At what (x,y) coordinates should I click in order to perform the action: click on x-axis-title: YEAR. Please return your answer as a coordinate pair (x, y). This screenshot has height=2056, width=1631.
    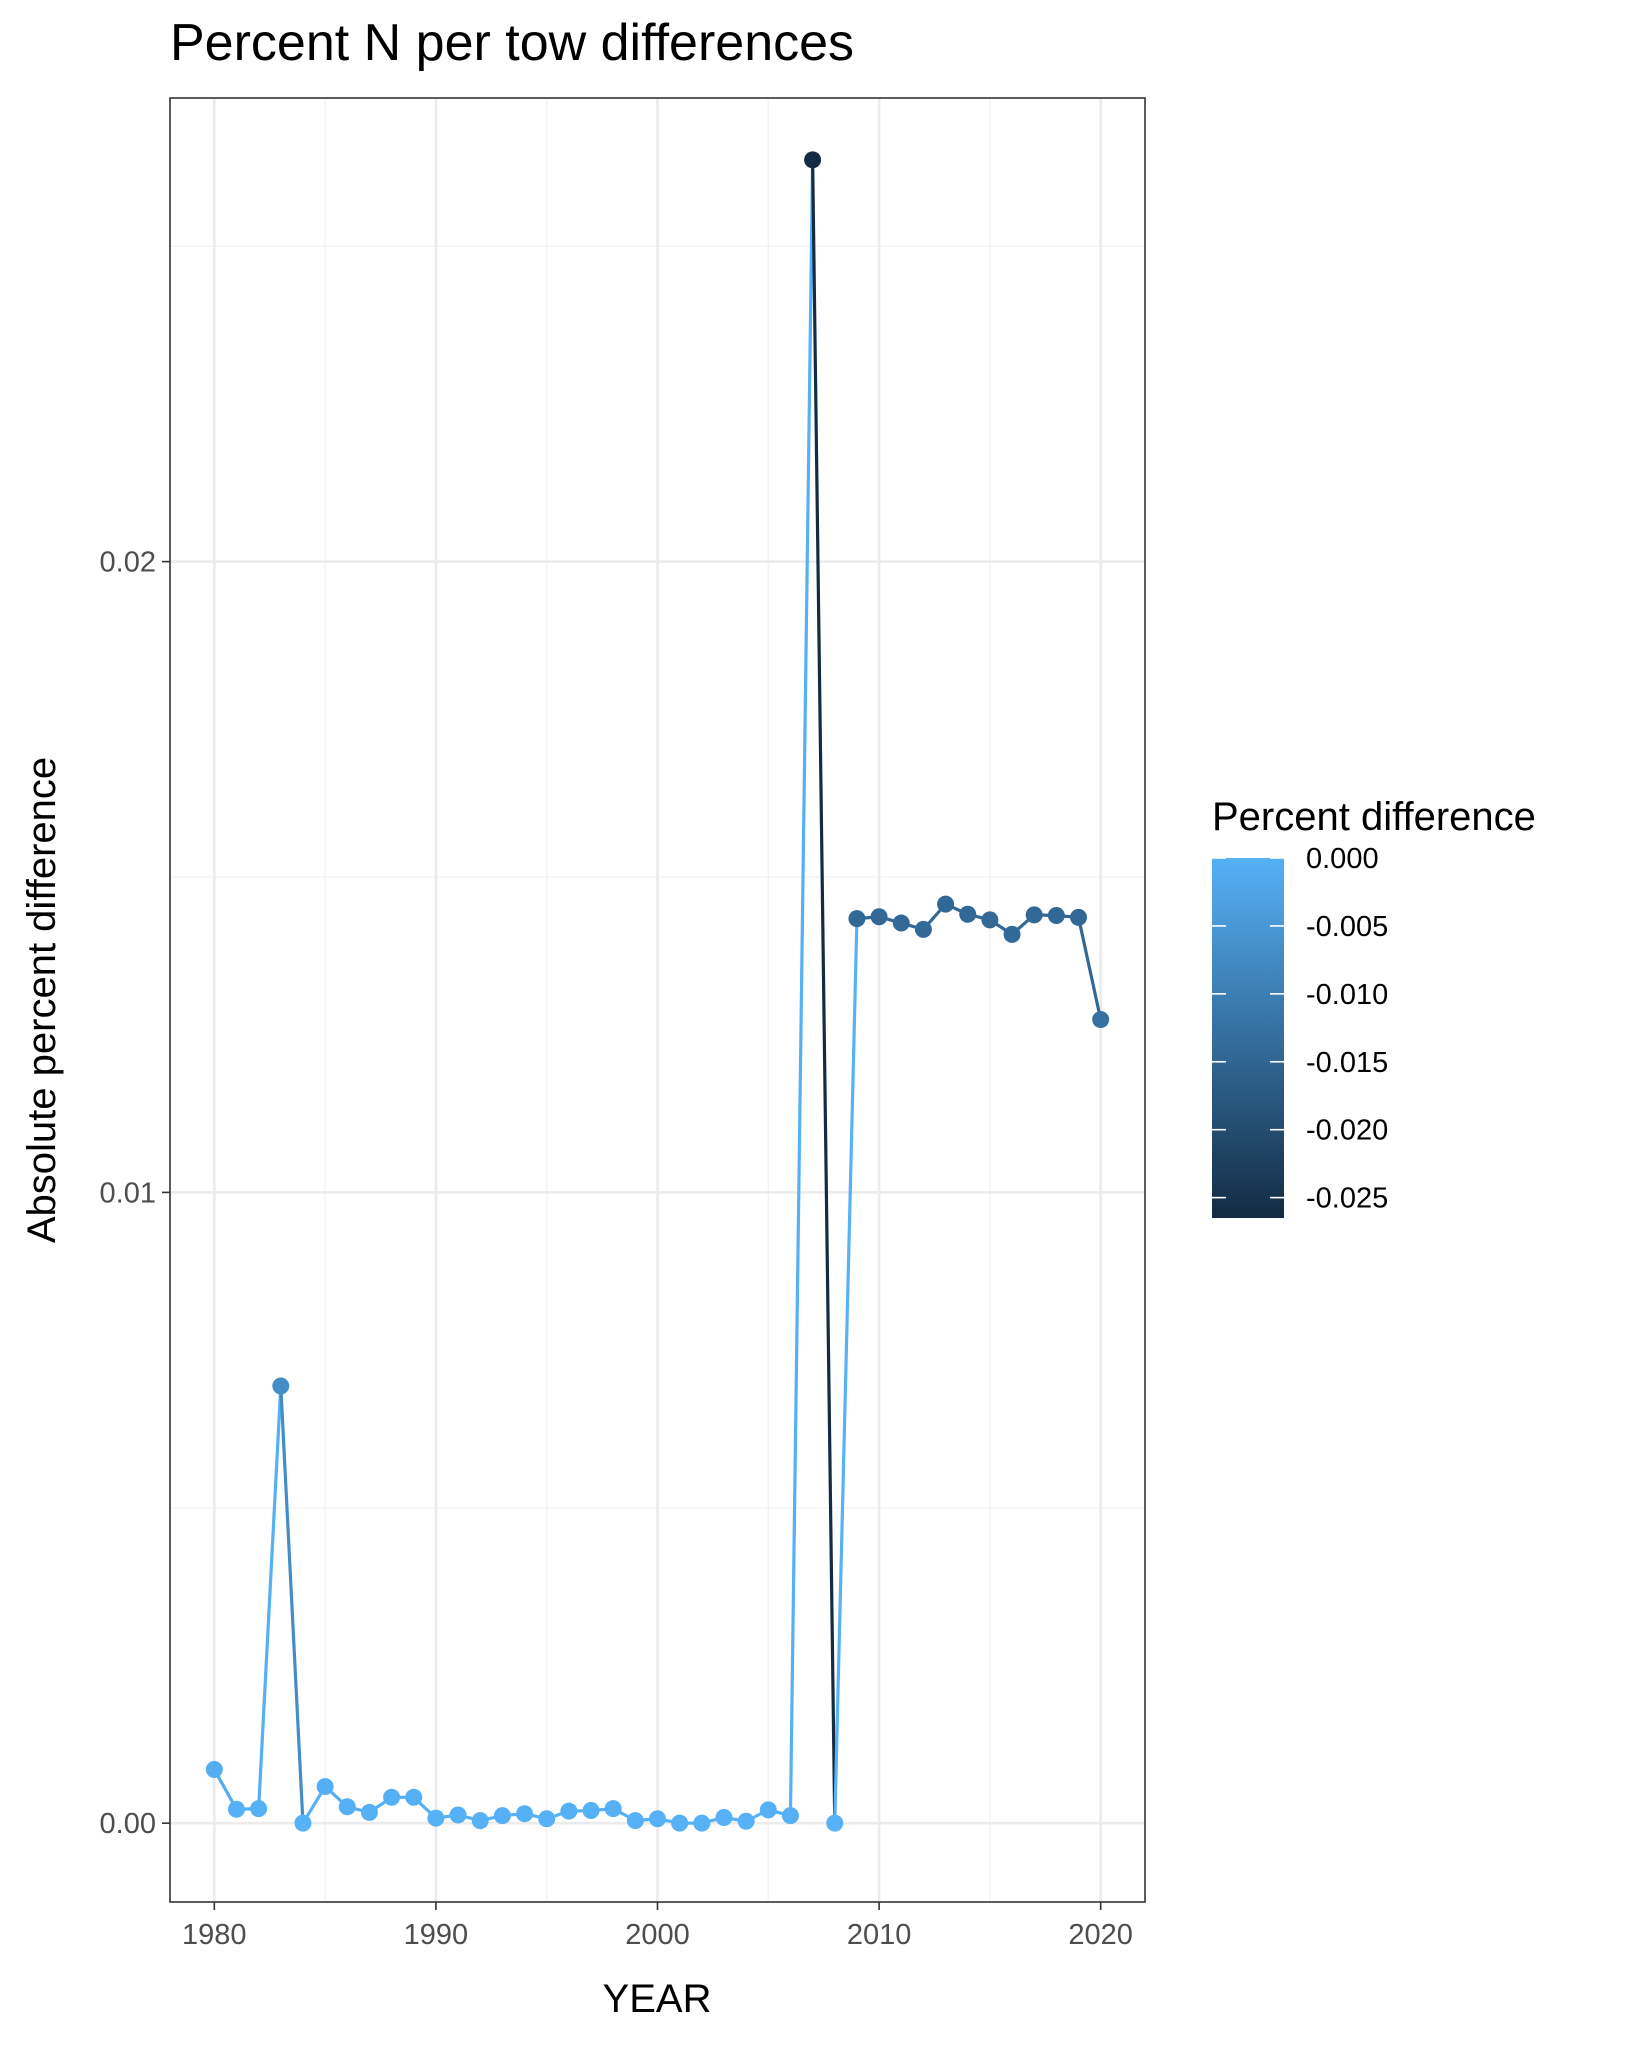
    Looking at the image, I should click on (657, 1999).